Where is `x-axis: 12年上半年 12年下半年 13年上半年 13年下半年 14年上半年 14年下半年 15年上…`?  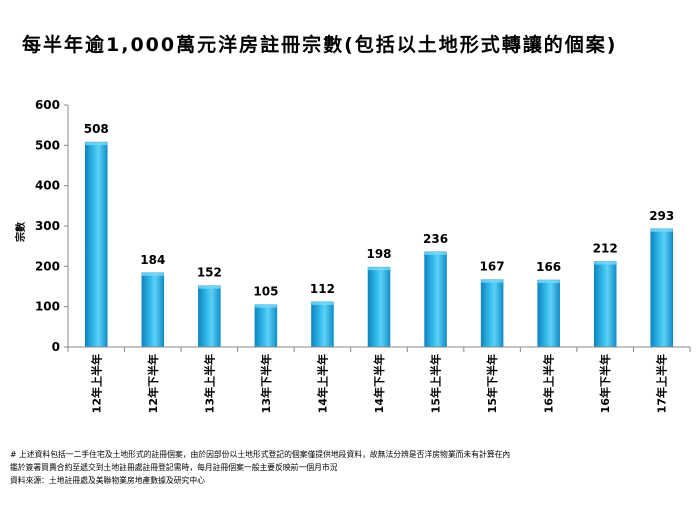 x-axis: 12年上半年 12年下半年 13年上半年 13年下半年 14年上半年 14年下半年 15年上… is located at coordinates (379, 379).